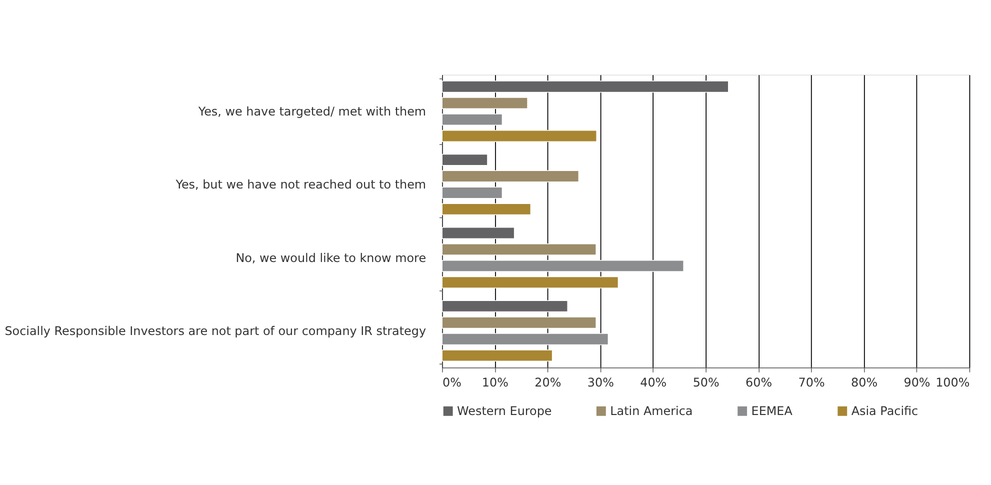 This screenshot has width=991, height=485. Describe the element at coordinates (651, 411) in the screenshot. I see `legend-label: Latin America` at that location.